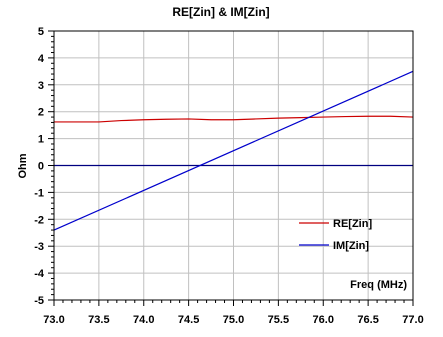  I want to click on y-tick-label: 5, so click(41, 32).